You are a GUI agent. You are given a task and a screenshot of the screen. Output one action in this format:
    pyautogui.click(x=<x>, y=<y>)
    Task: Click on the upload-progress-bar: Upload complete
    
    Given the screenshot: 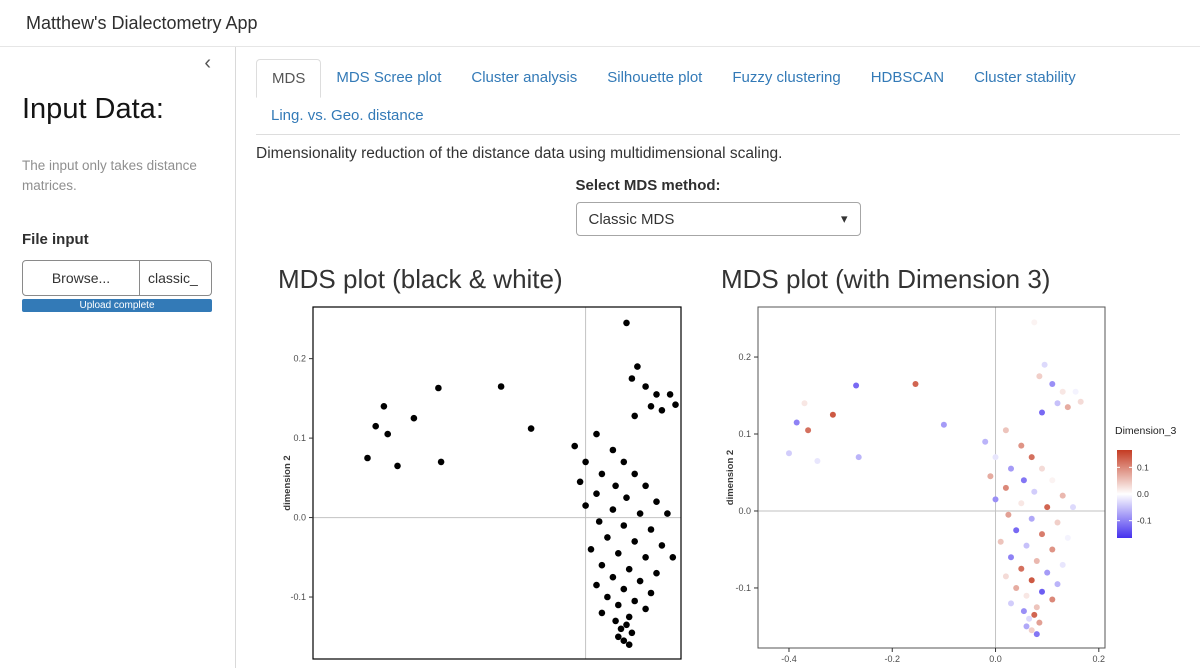 What is the action you would take?
    pyautogui.click(x=117, y=305)
    